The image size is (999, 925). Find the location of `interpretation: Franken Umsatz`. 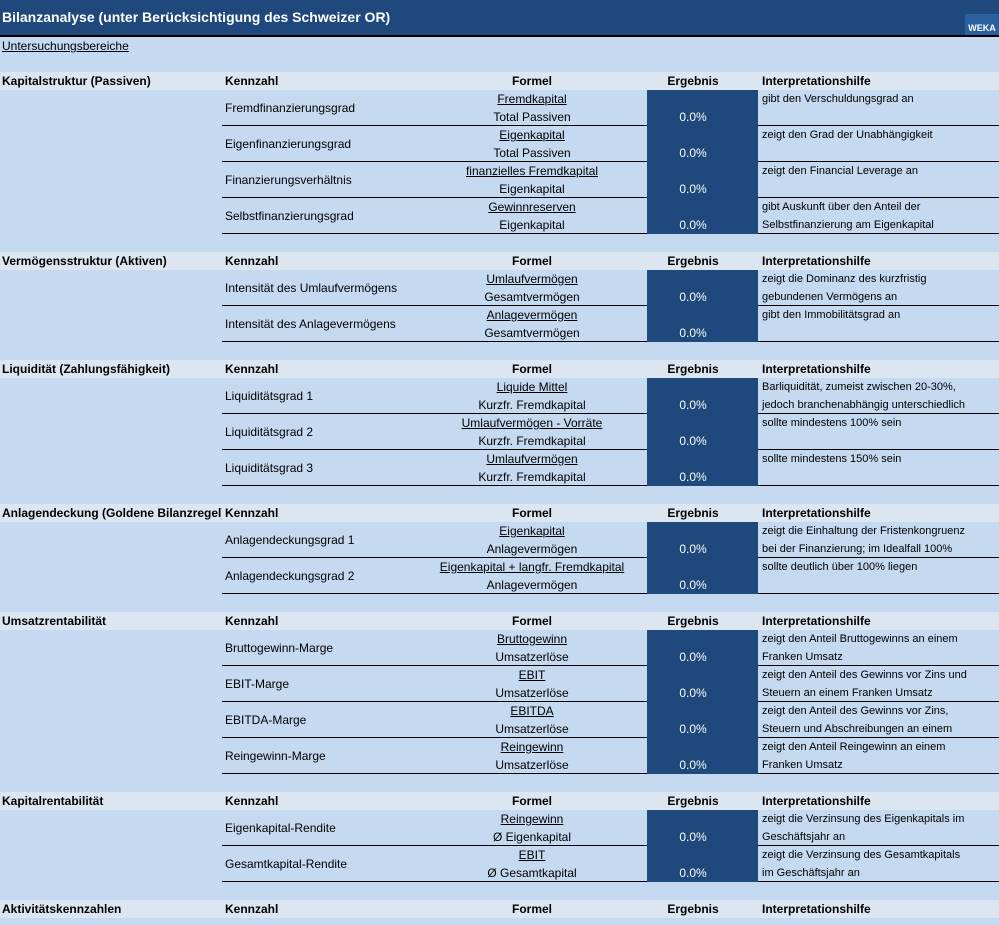

interpretation: Franken Umsatz is located at coordinates (802, 765).